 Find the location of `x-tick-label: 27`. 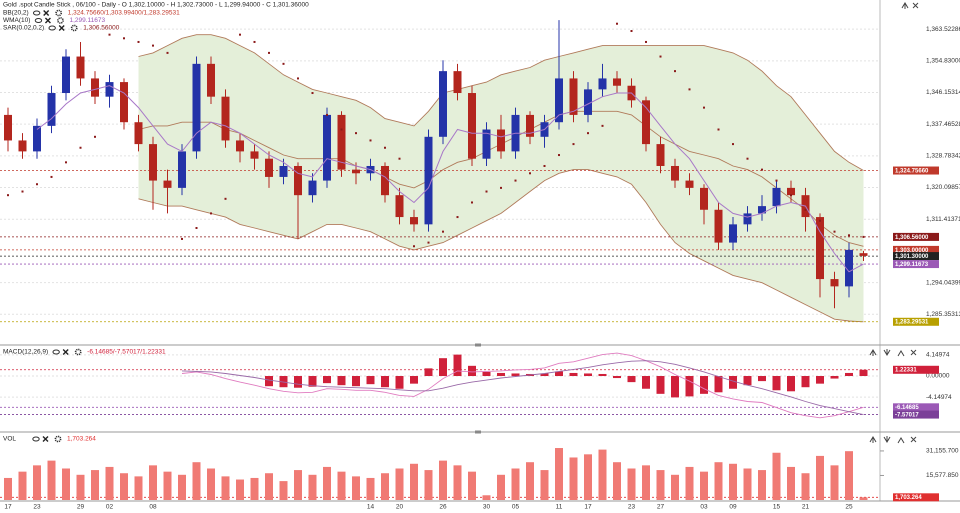

x-tick-label: 27 is located at coordinates (661, 507).